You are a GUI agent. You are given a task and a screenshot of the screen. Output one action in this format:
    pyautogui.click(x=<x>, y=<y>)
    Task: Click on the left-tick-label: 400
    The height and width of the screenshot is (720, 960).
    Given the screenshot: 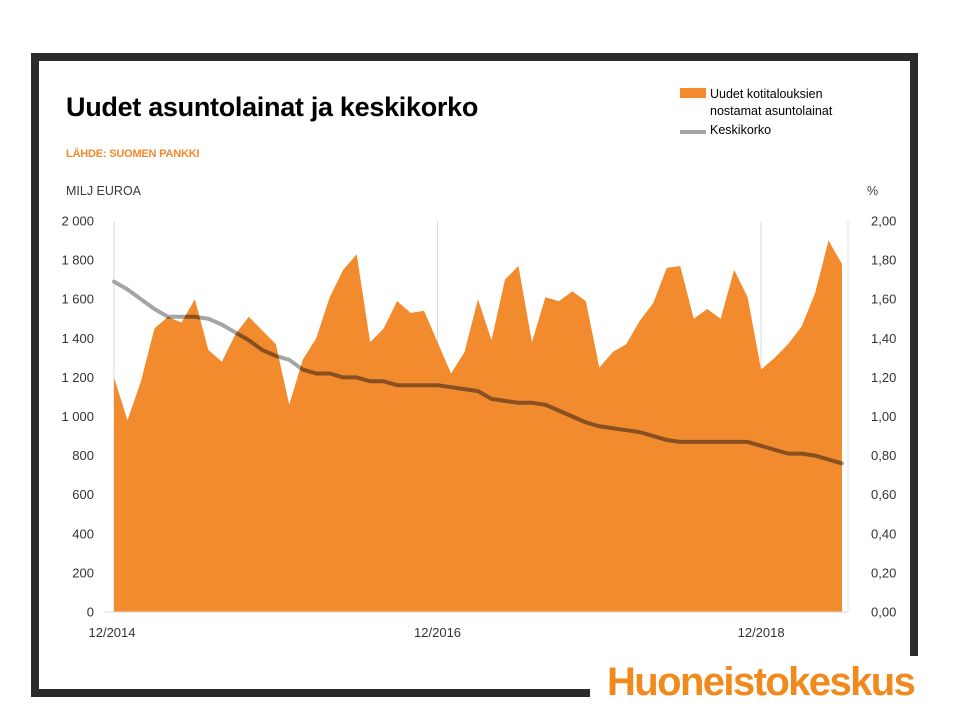 What is the action you would take?
    pyautogui.click(x=83, y=533)
    